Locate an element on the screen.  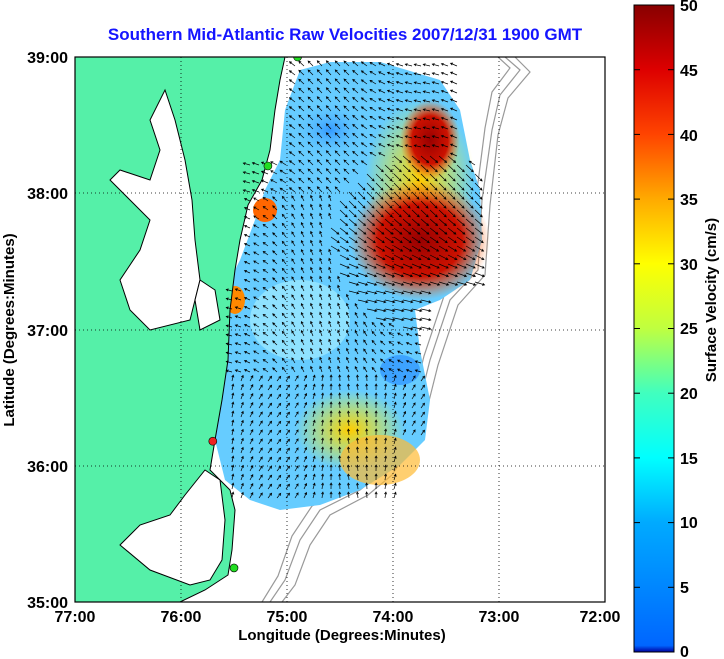
colorbar-tick-label: 50 is located at coordinates (689, 7).